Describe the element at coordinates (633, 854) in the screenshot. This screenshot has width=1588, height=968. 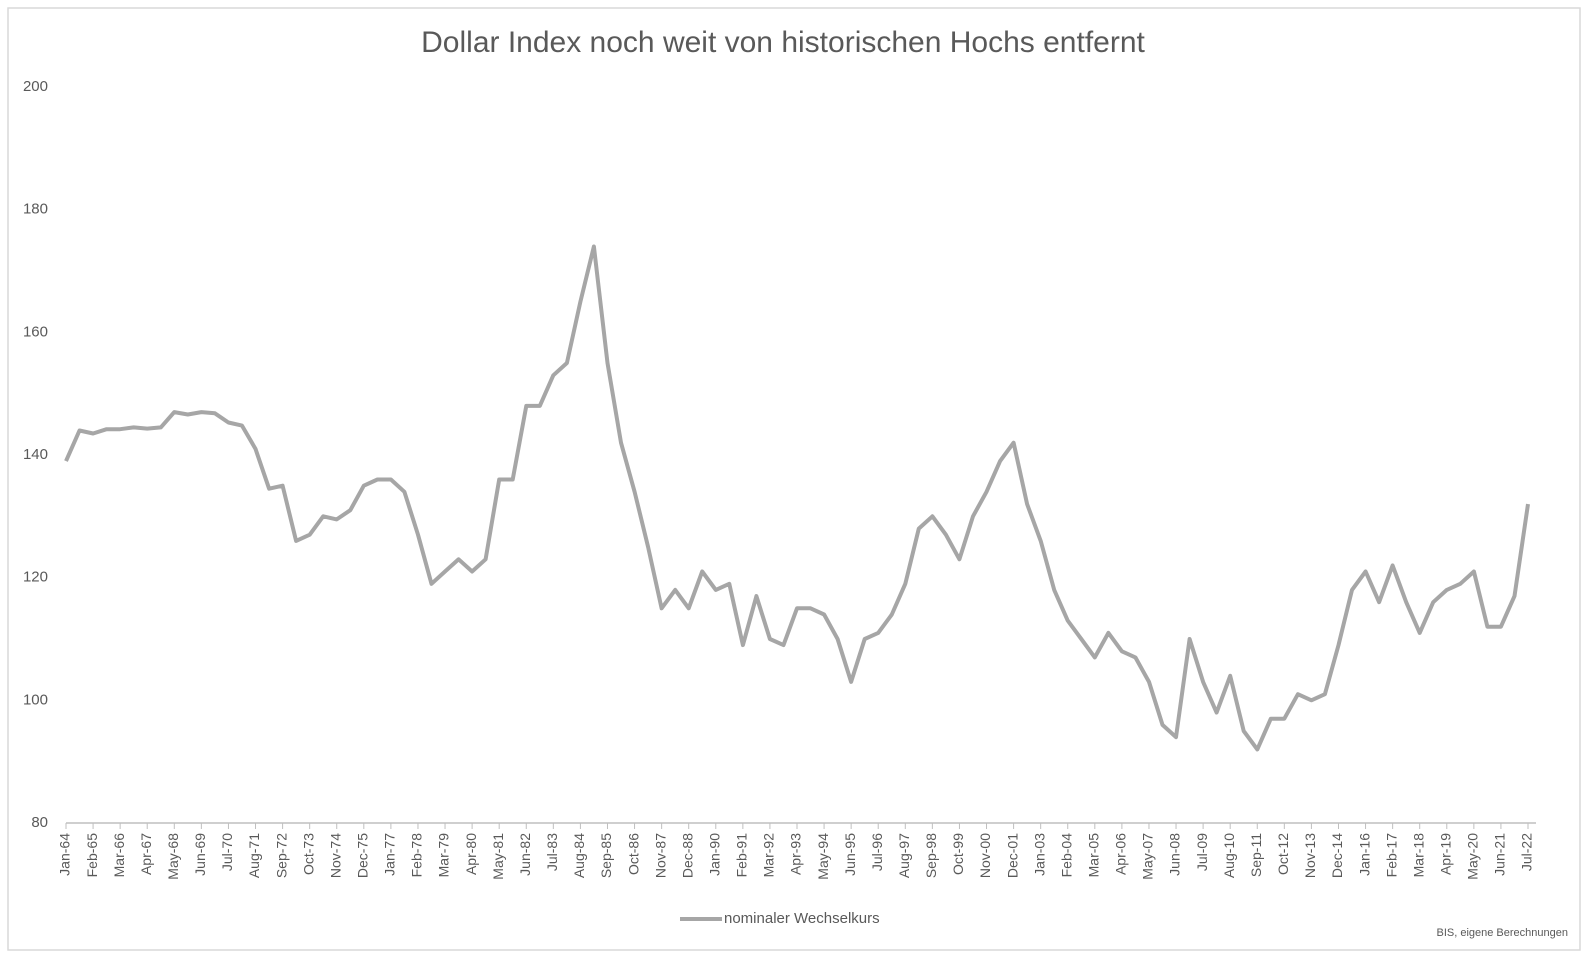
I see `x-tick-label: Oct-86` at that location.